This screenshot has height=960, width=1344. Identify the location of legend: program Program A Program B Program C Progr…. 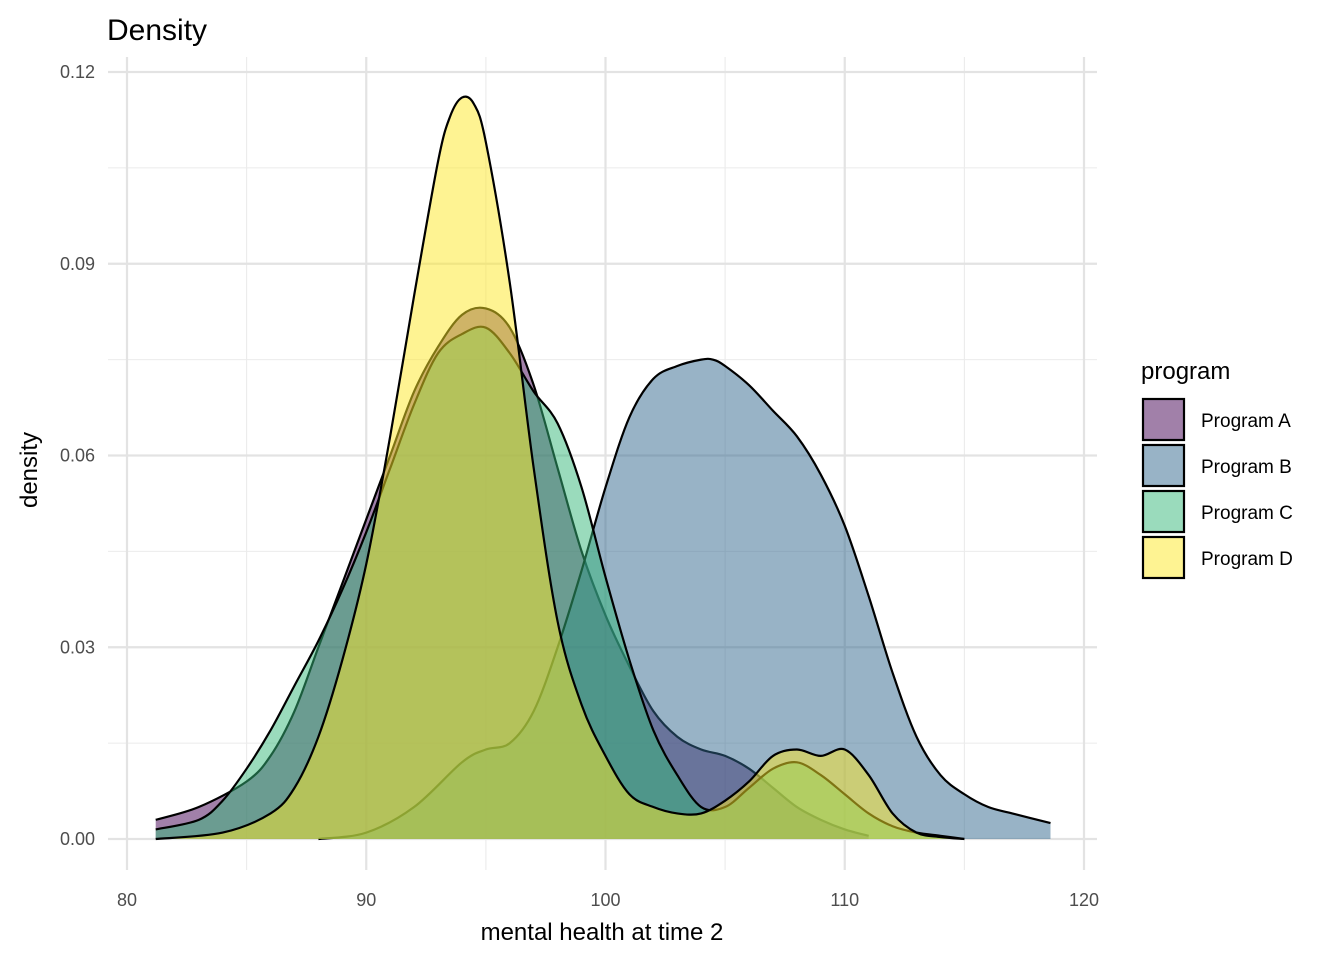
(1217, 469).